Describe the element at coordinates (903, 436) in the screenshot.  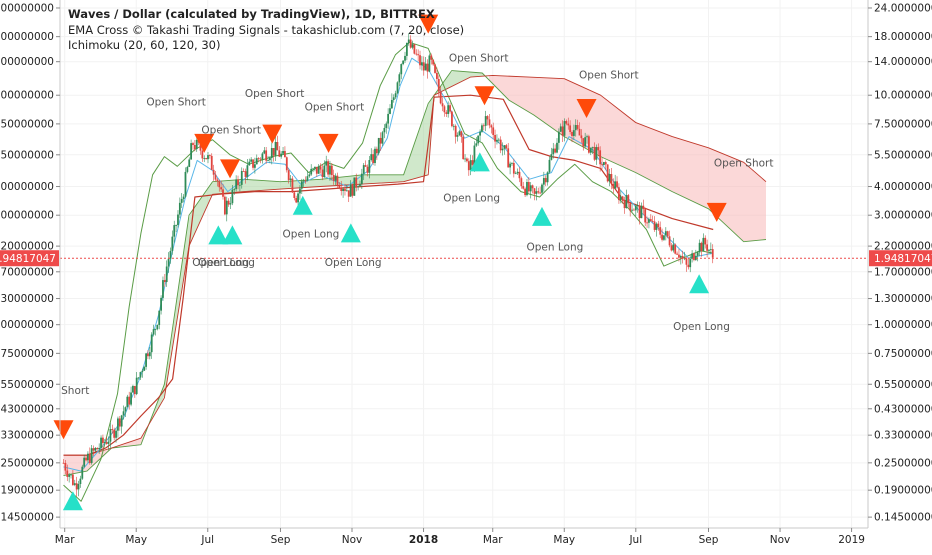
I see `y-tick-label-right: 0.33000000` at that location.